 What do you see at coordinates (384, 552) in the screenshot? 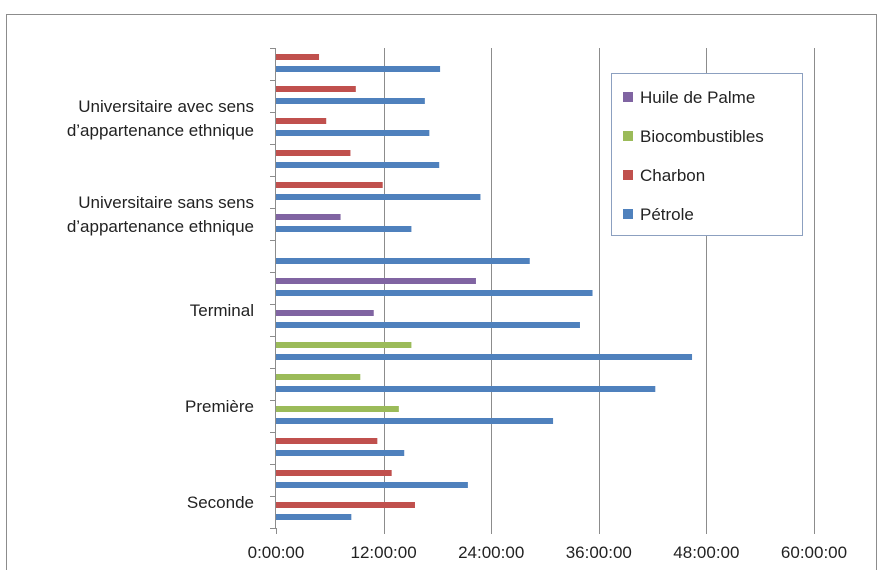
I see `x-tick-label: 12:00:00` at bounding box center [384, 552].